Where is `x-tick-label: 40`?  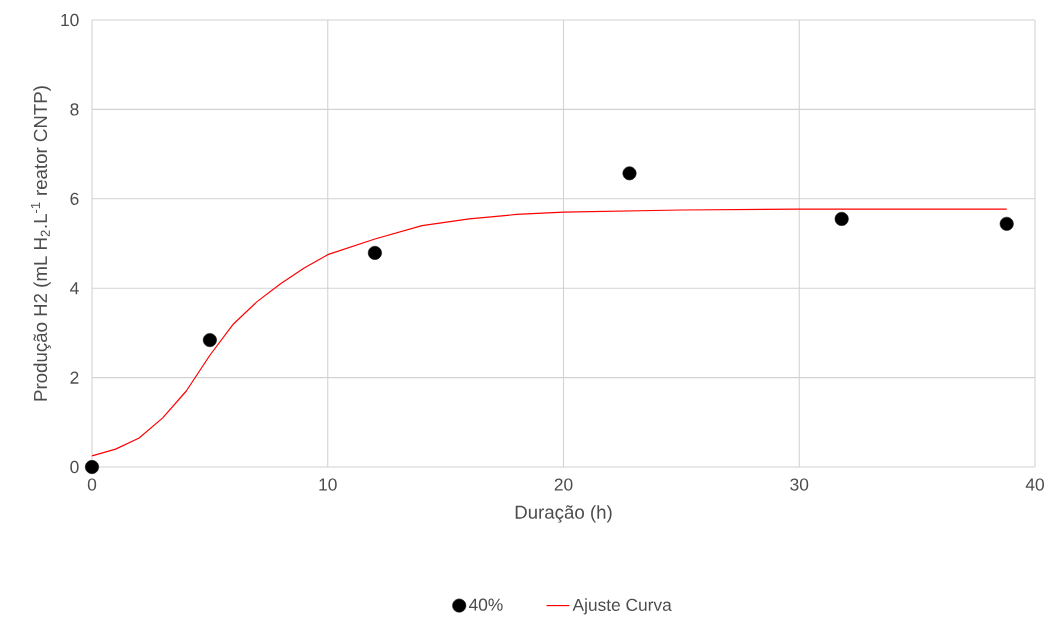 x-tick-label: 40 is located at coordinates (1034, 484).